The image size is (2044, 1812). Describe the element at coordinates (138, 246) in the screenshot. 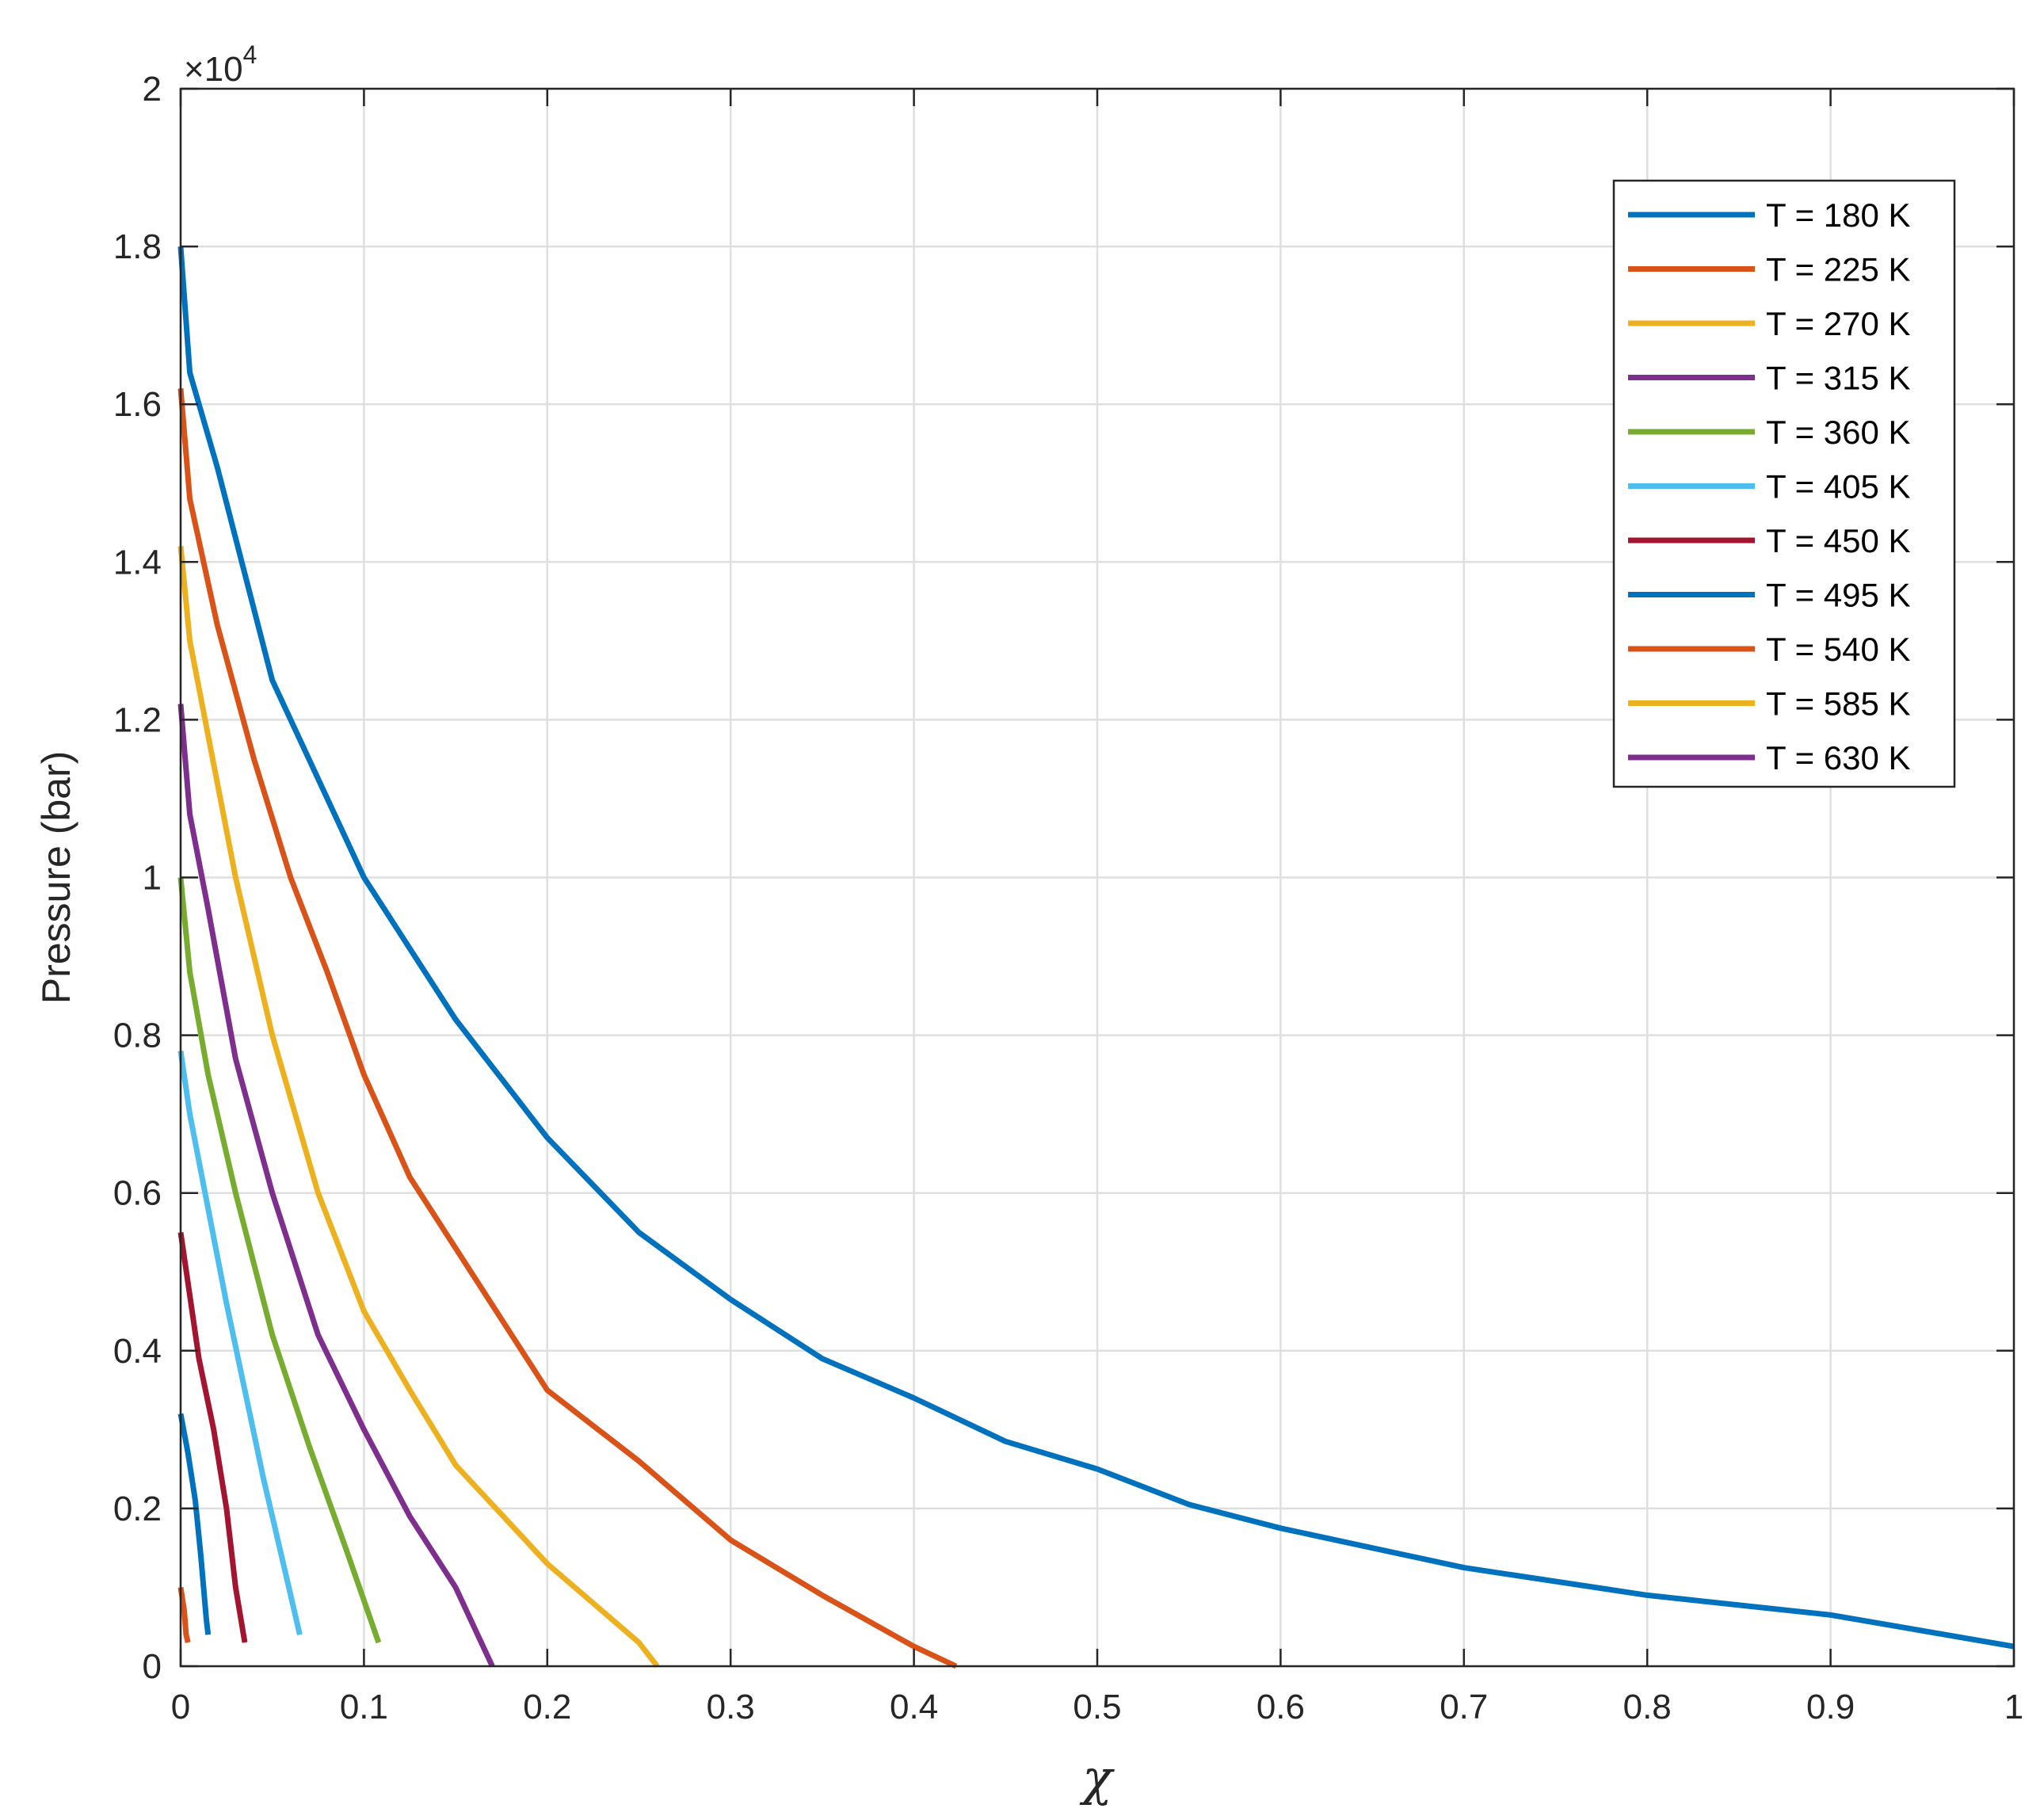

I see `y-tick-label-9: 1.8` at that location.